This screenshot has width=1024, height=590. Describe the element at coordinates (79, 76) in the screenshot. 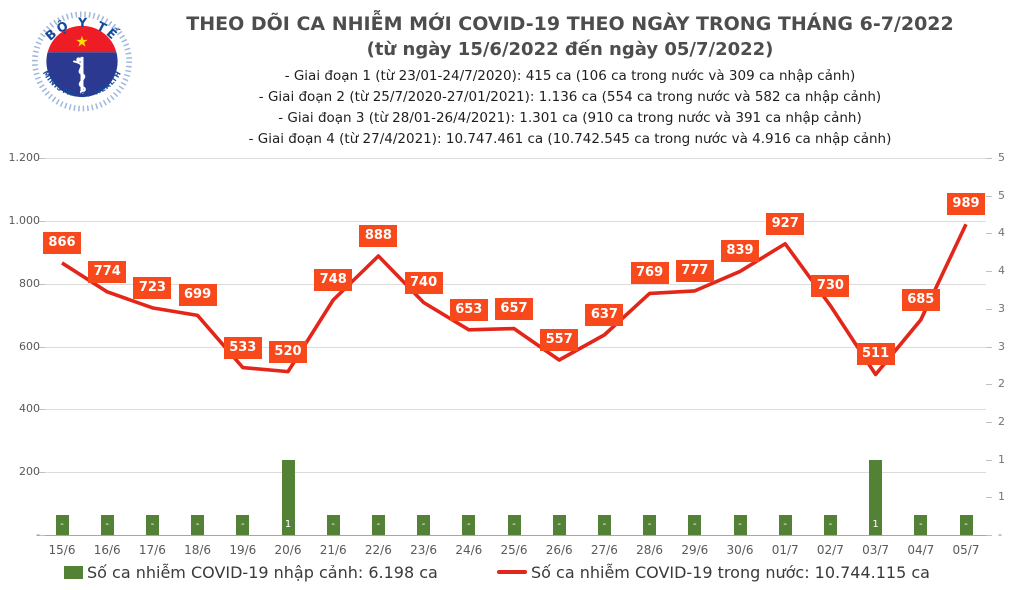

I see `asclepius-snake-icon` at that location.